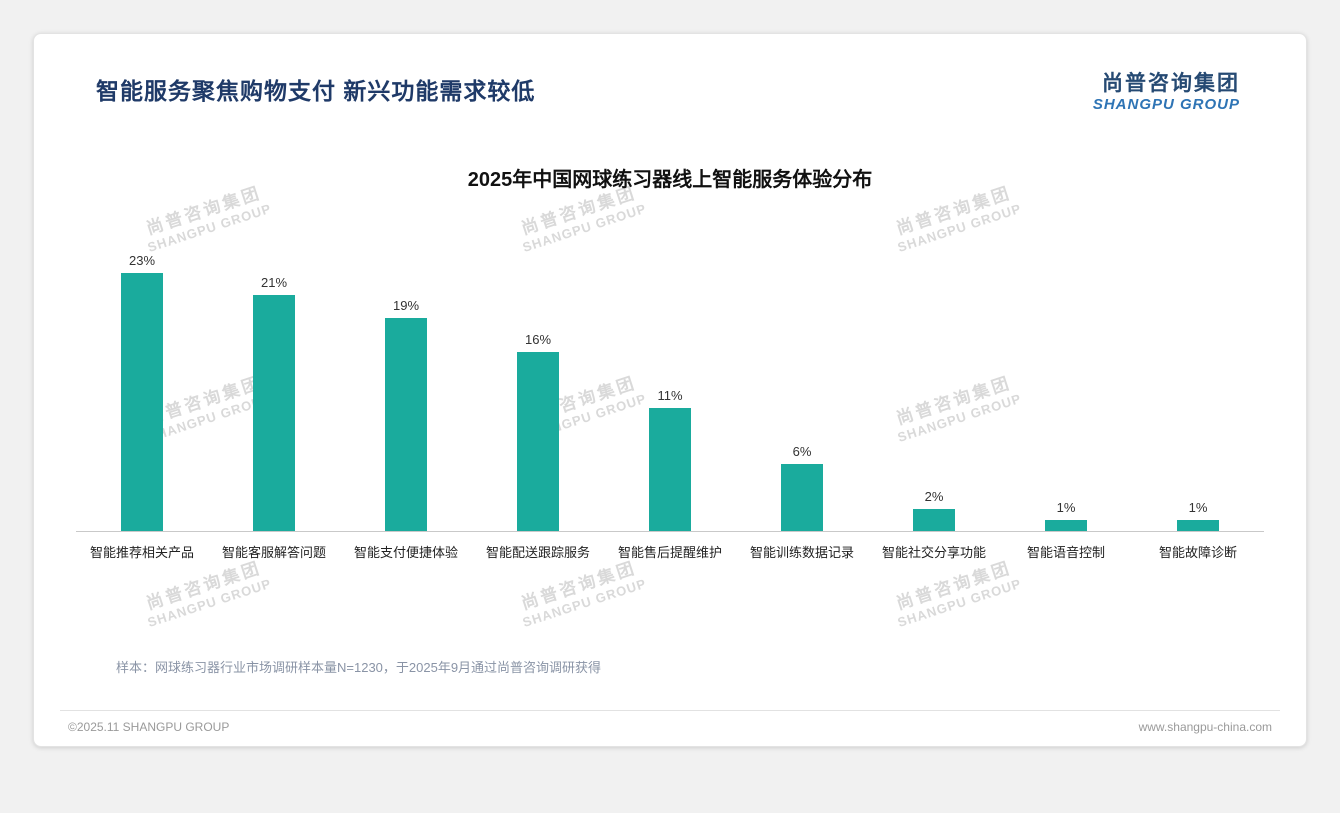  What do you see at coordinates (142, 261) in the screenshot?
I see `bar-value-label: 23%` at bounding box center [142, 261].